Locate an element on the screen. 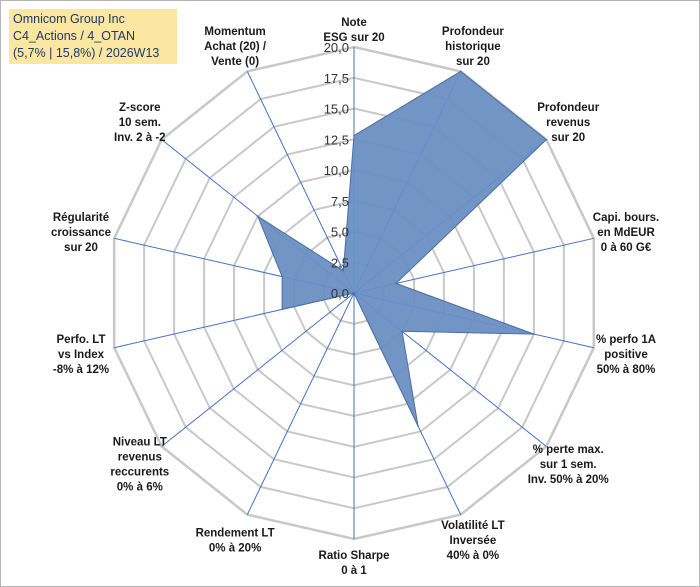  axis-label: Z-score 10 sem. Inv. 2 à -2 is located at coordinates (140, 123).